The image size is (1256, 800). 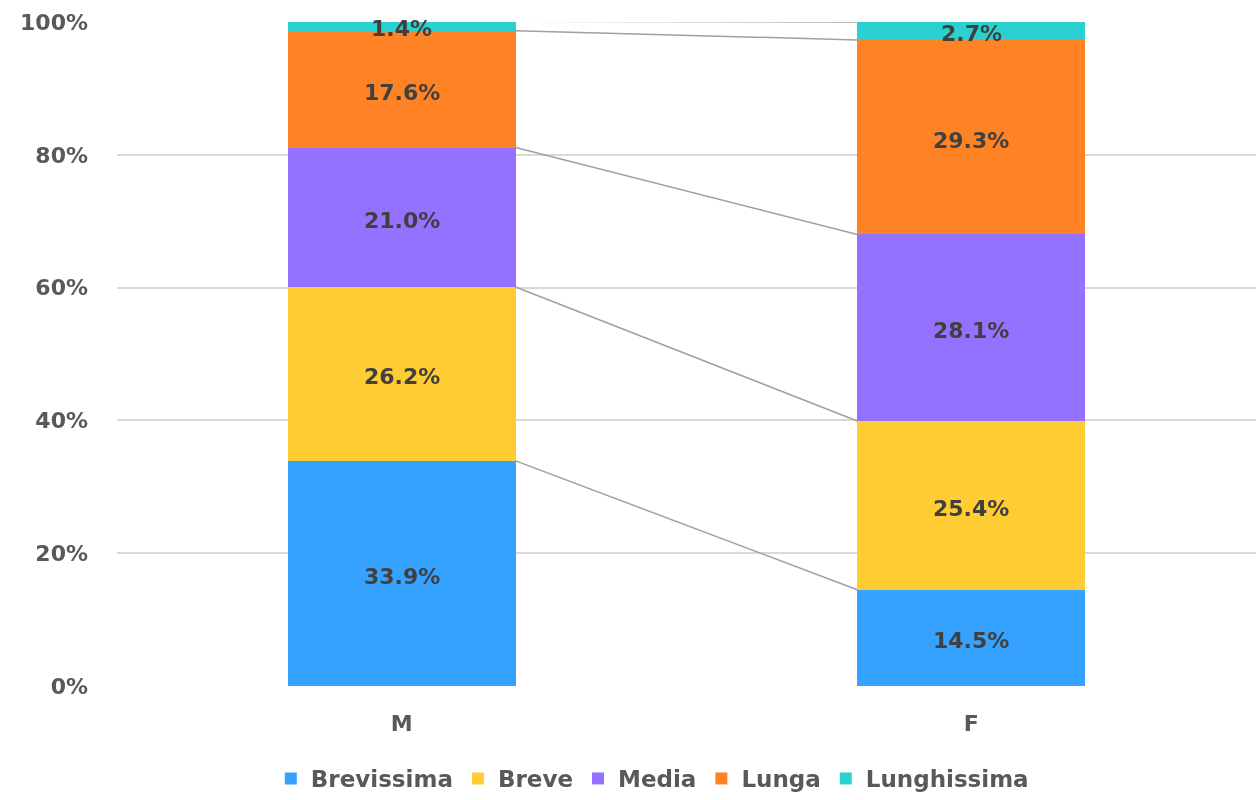 I want to click on x-tick-label: M, so click(x=401, y=723).